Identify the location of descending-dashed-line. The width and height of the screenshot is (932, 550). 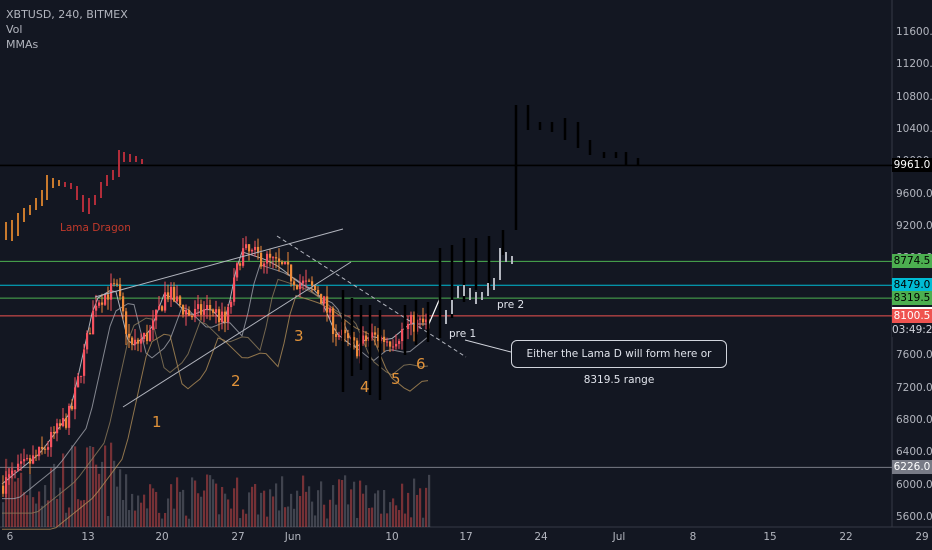
(371, 296).